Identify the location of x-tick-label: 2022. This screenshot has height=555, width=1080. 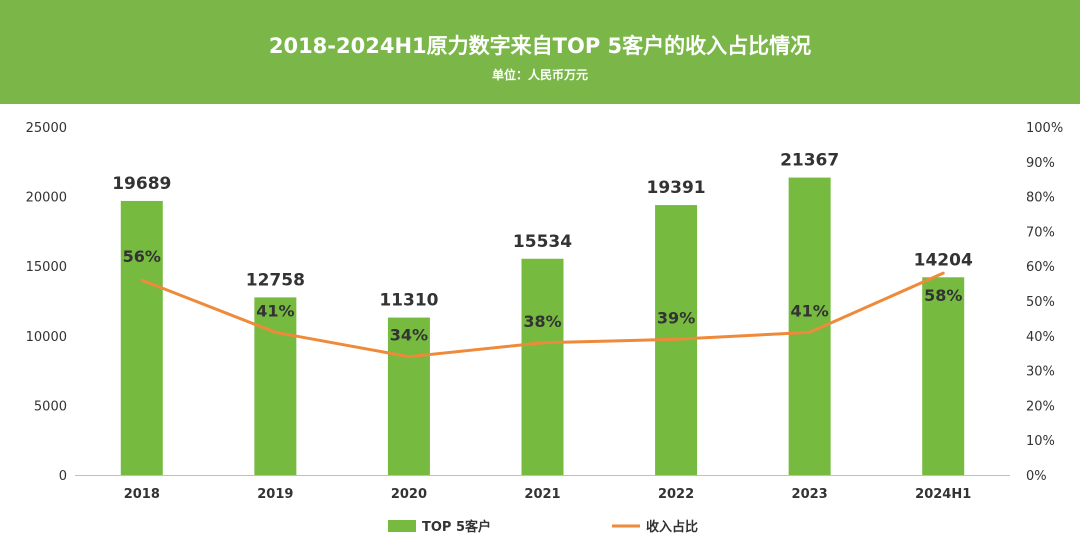
(676, 494).